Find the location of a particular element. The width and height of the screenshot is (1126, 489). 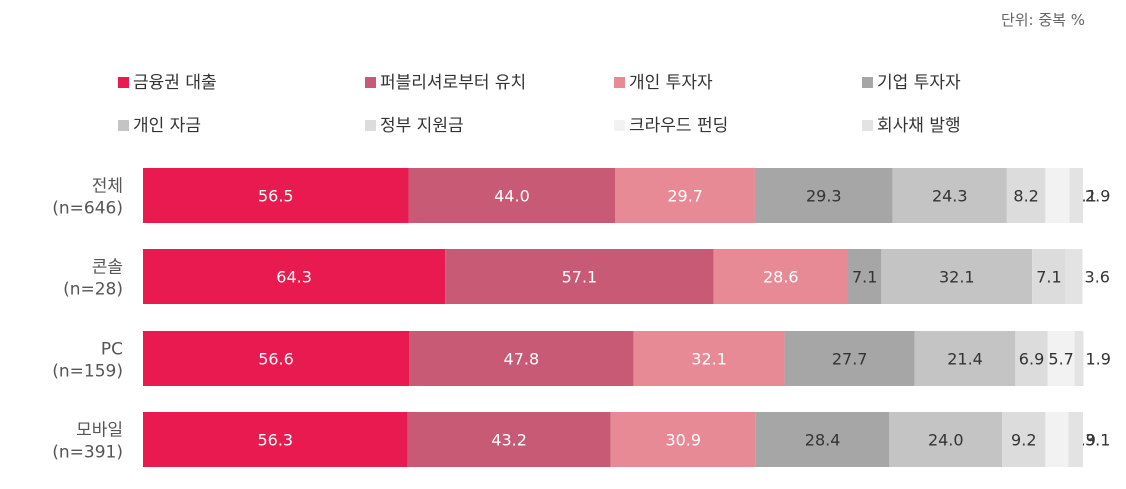

category-label: PC is located at coordinates (112, 350).